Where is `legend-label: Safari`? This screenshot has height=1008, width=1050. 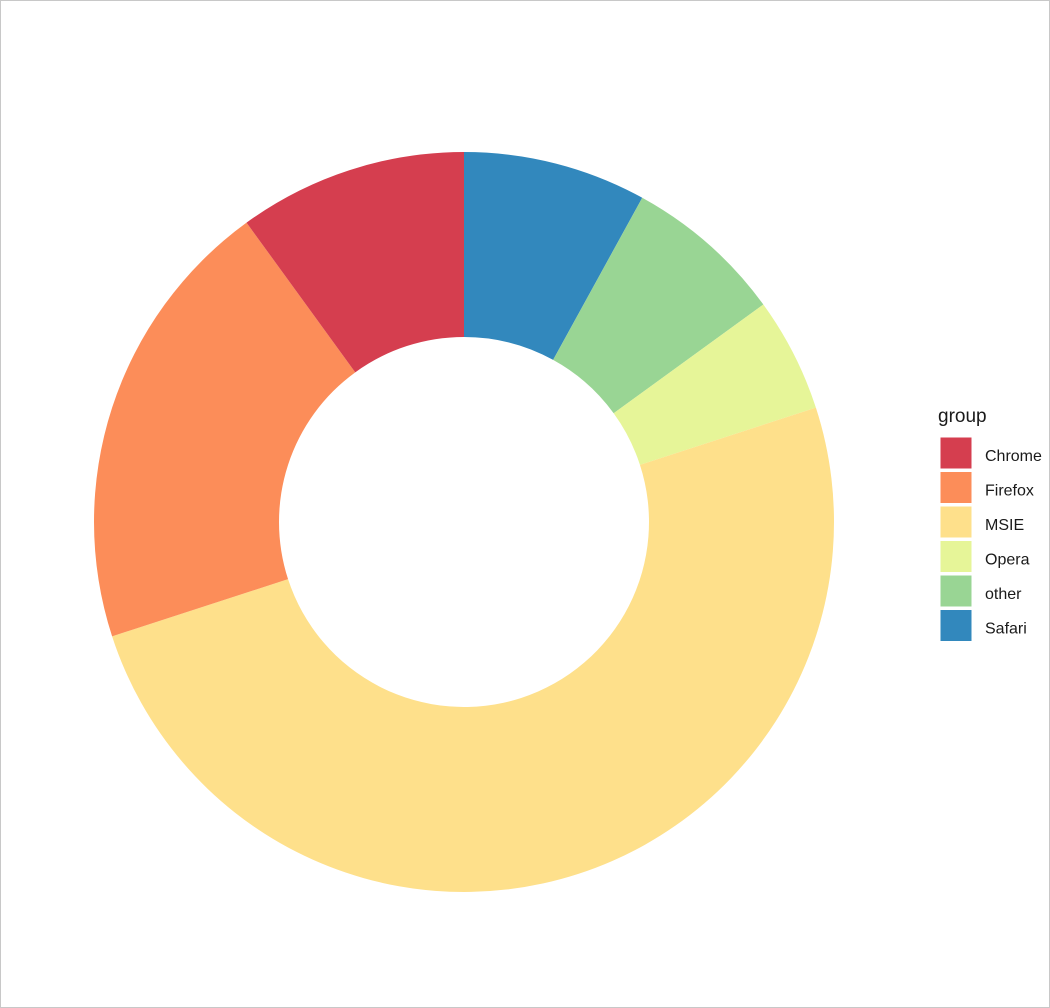 legend-label: Safari is located at coordinates (1006, 629).